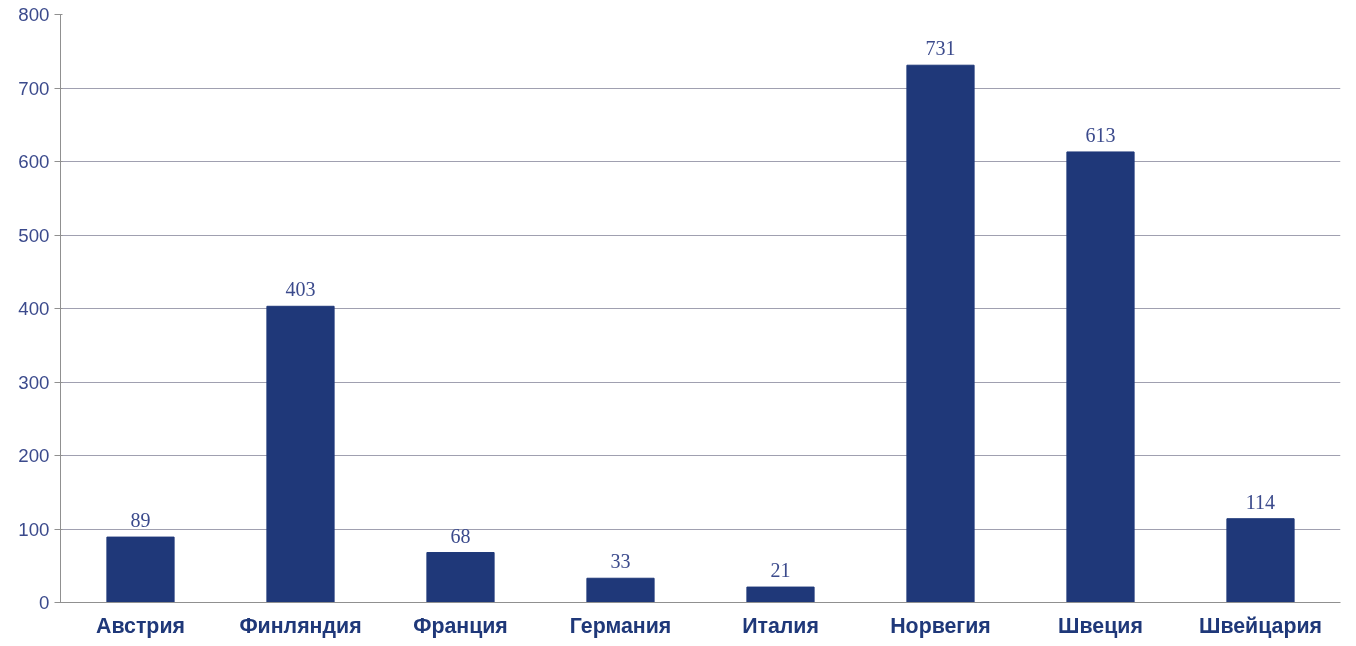 The width and height of the screenshot is (1356, 646). Describe the element at coordinates (620, 625) in the screenshot. I see `x-tick-label: Германия` at that location.